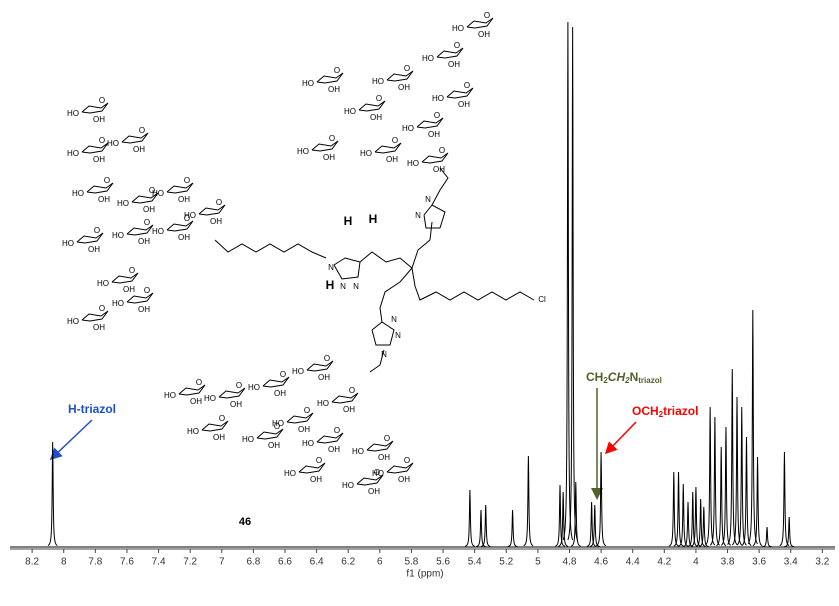  What do you see at coordinates (71, 440) in the screenshot?
I see `annotation-arrow` at bounding box center [71, 440].